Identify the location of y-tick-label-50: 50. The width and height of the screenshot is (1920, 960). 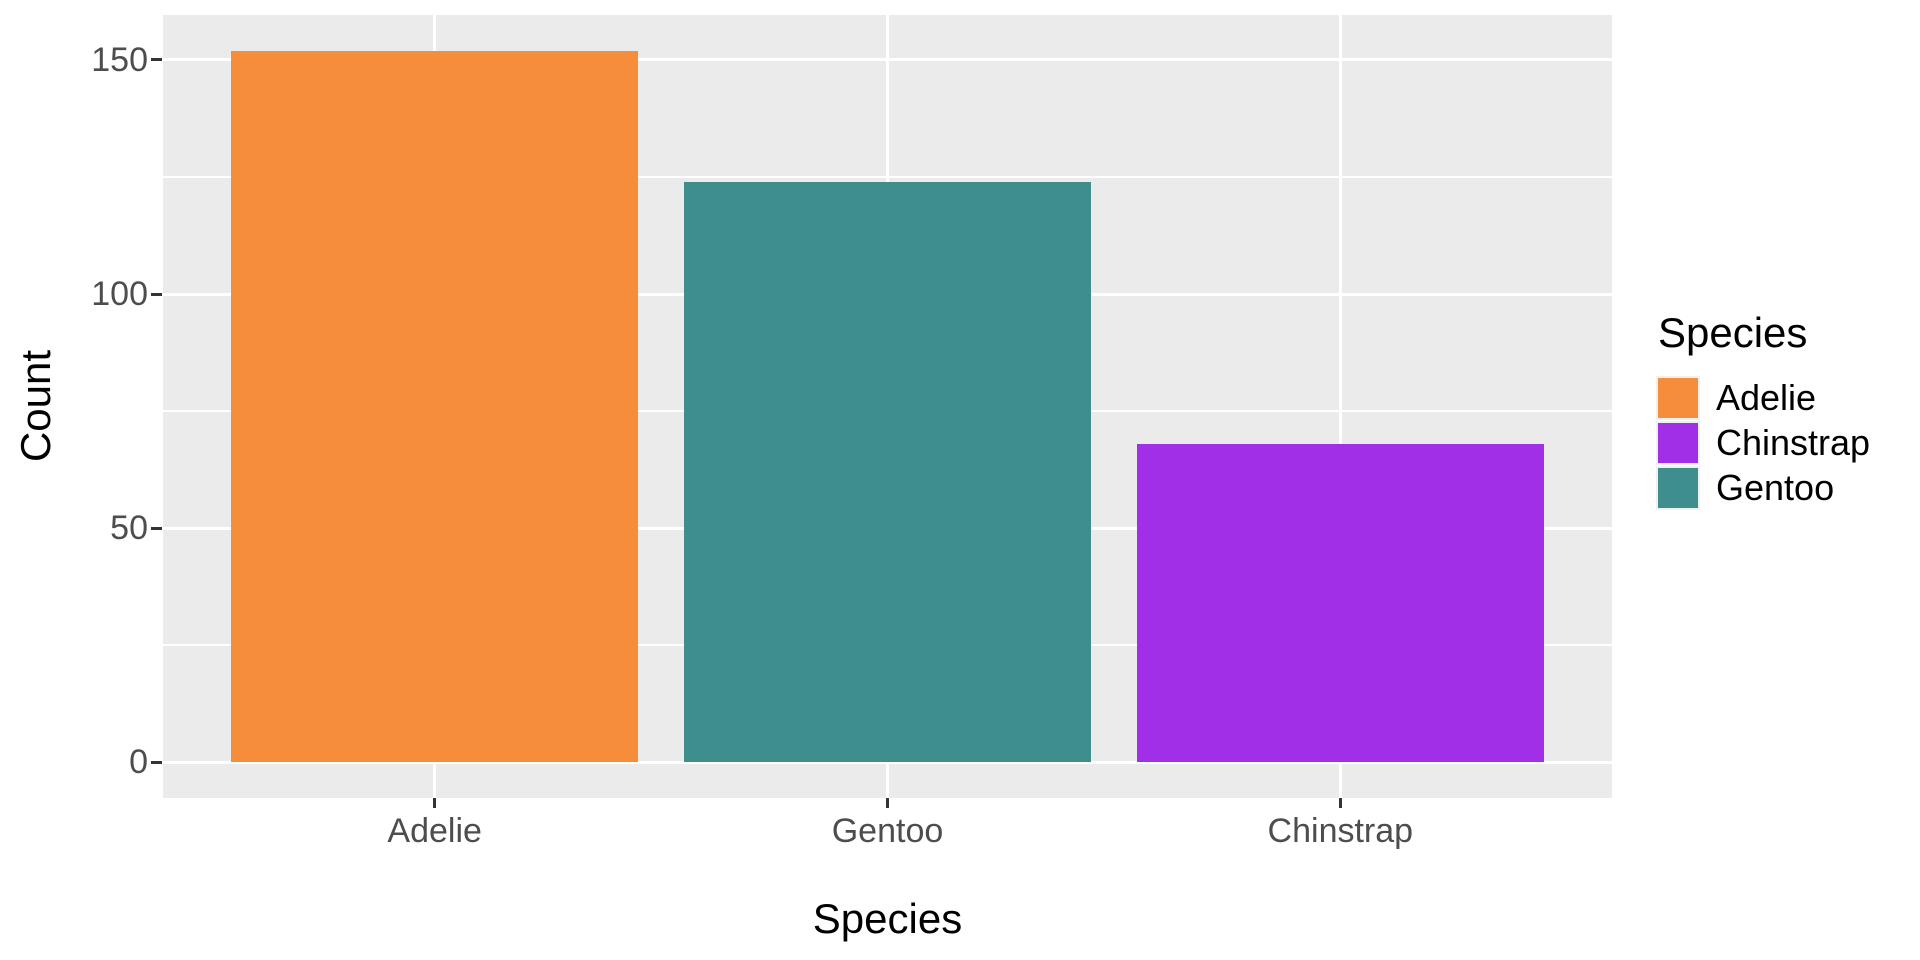
(129, 528).